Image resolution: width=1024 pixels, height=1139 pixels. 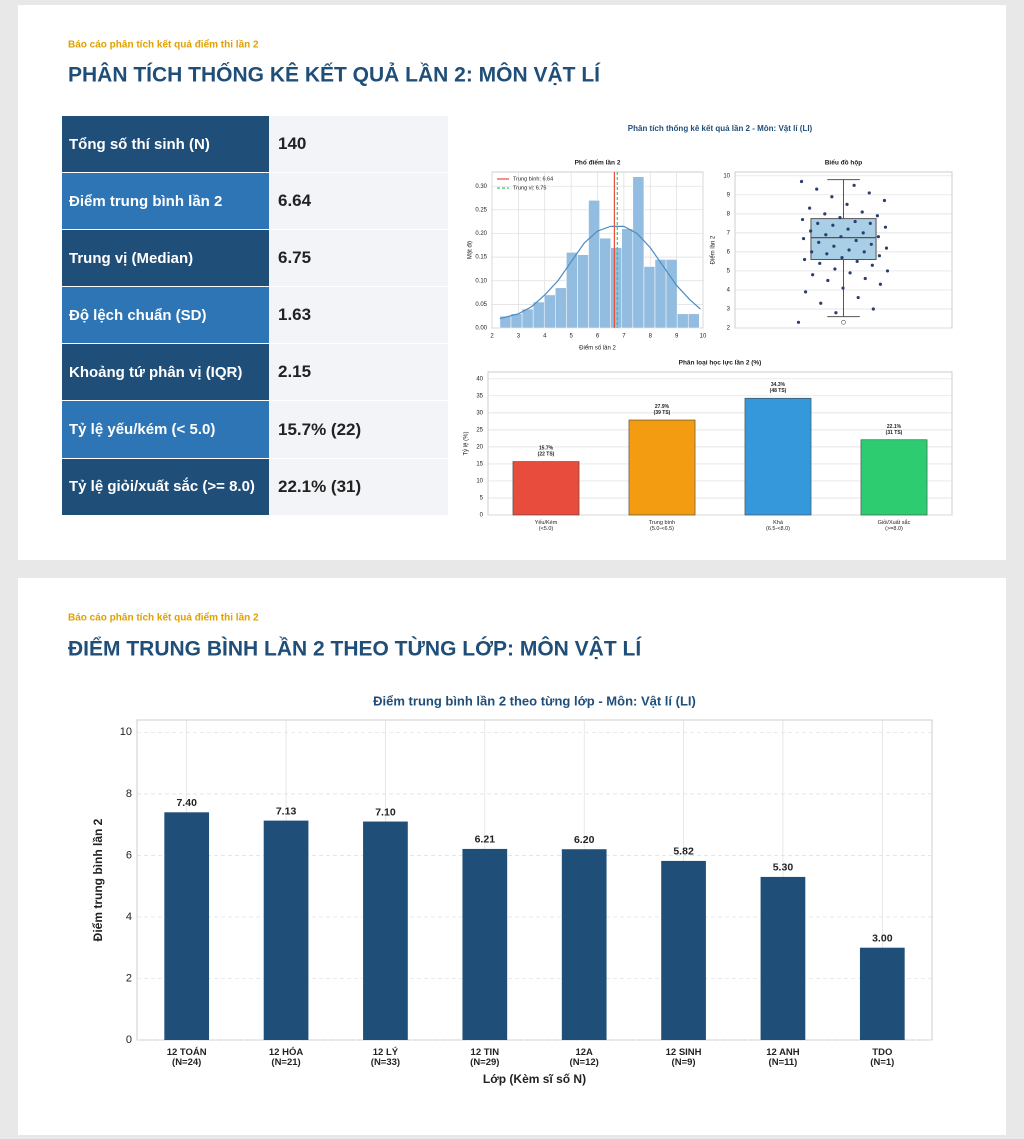 I want to click on x-tick-label: 12A (N=12), so click(x=584, y=1057).